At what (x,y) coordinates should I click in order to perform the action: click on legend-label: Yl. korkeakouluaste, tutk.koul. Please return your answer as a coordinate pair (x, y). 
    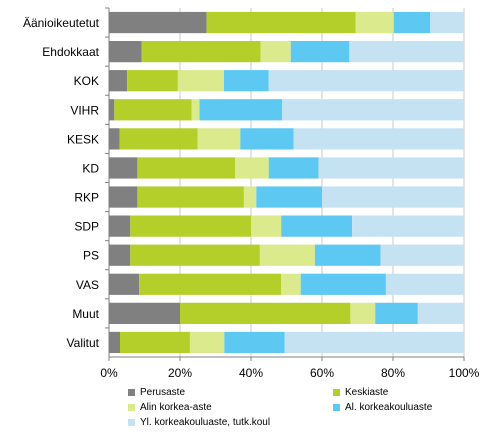
    Looking at the image, I should click on (205, 422).